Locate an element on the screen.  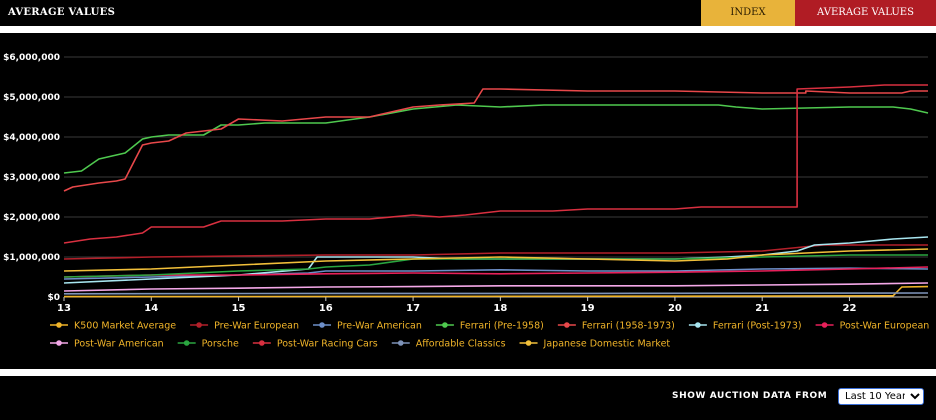
y-tick-label: $4,000,000 is located at coordinates (31, 138).